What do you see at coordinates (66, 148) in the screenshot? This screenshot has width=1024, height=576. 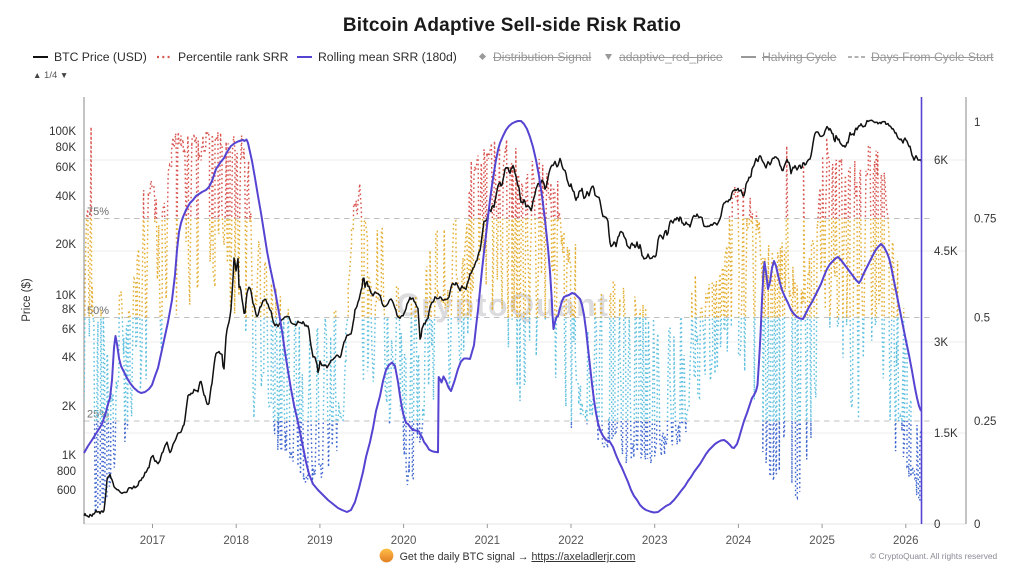 I see `svg-text: 80K` at bounding box center [66, 148].